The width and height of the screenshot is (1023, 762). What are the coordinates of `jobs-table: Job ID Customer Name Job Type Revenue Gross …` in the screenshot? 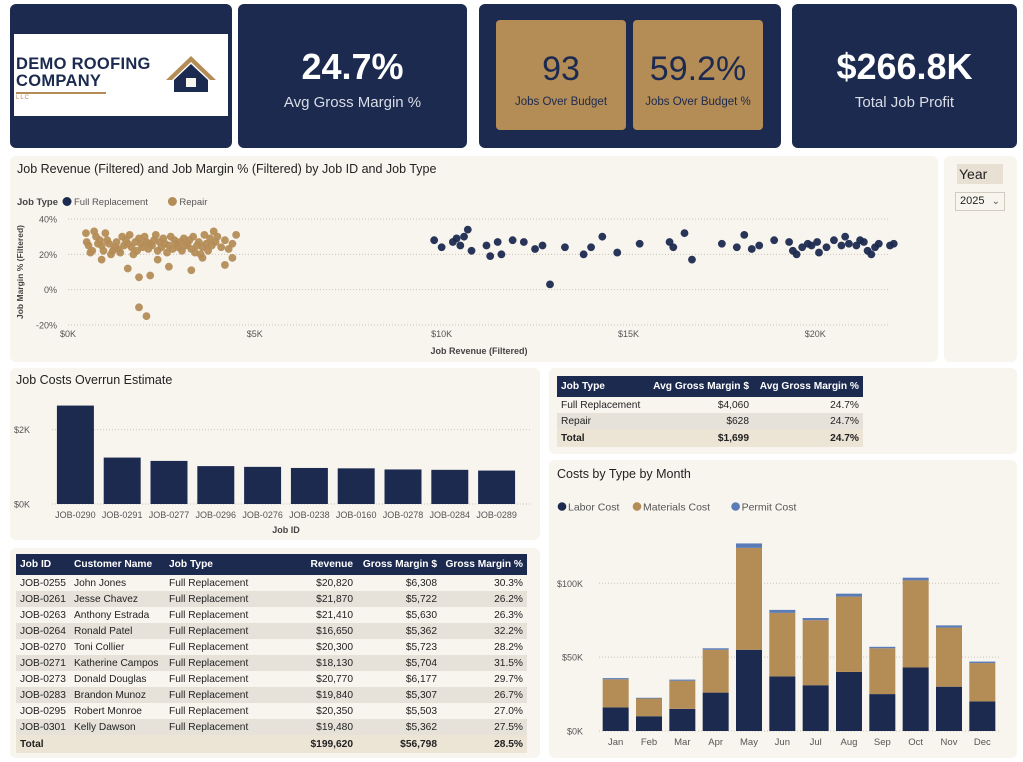 It's located at (271, 653).